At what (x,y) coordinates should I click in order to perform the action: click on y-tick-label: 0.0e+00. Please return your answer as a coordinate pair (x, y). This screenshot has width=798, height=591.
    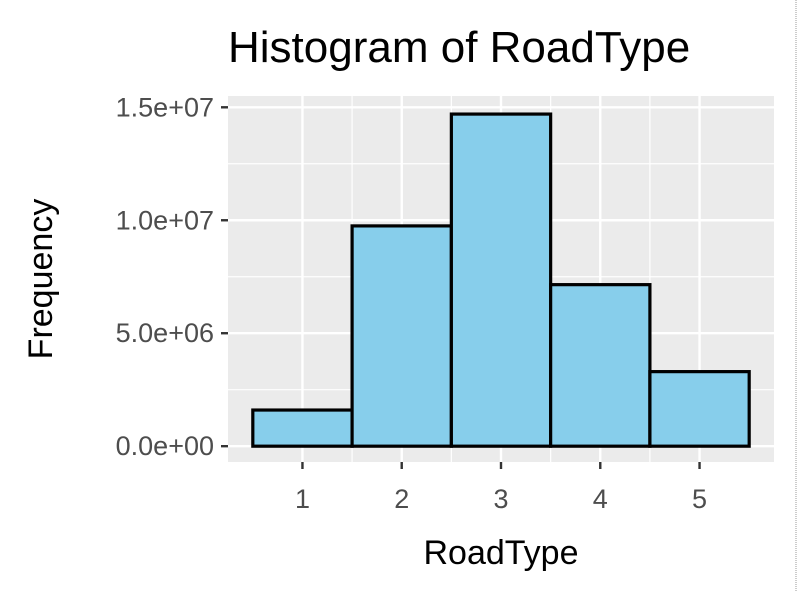
    Looking at the image, I should click on (165, 446).